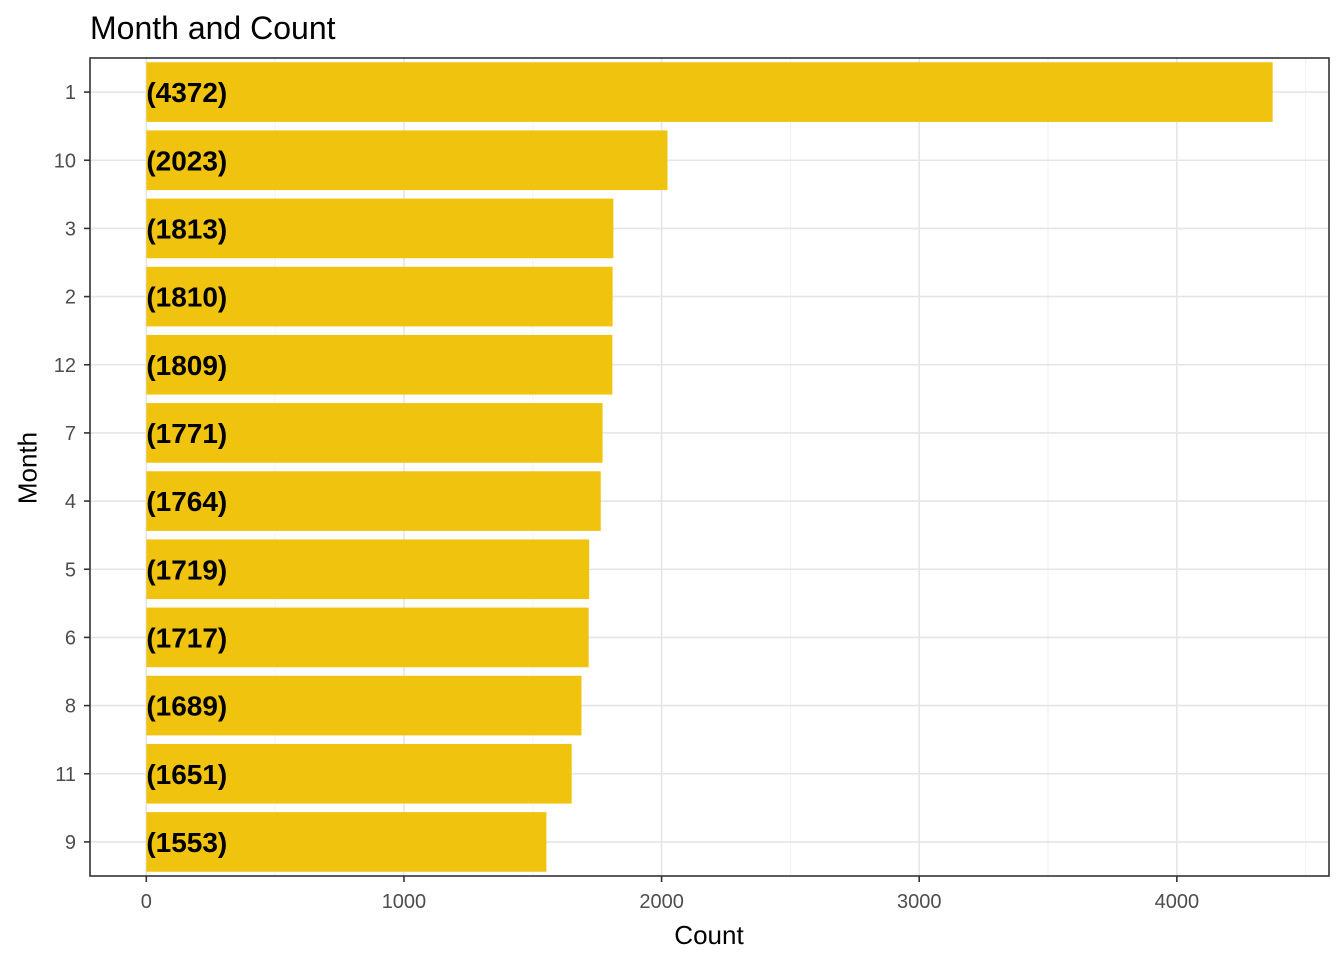 This screenshot has height=960, width=1344. I want to click on x-axis-label: Count, so click(709, 935).